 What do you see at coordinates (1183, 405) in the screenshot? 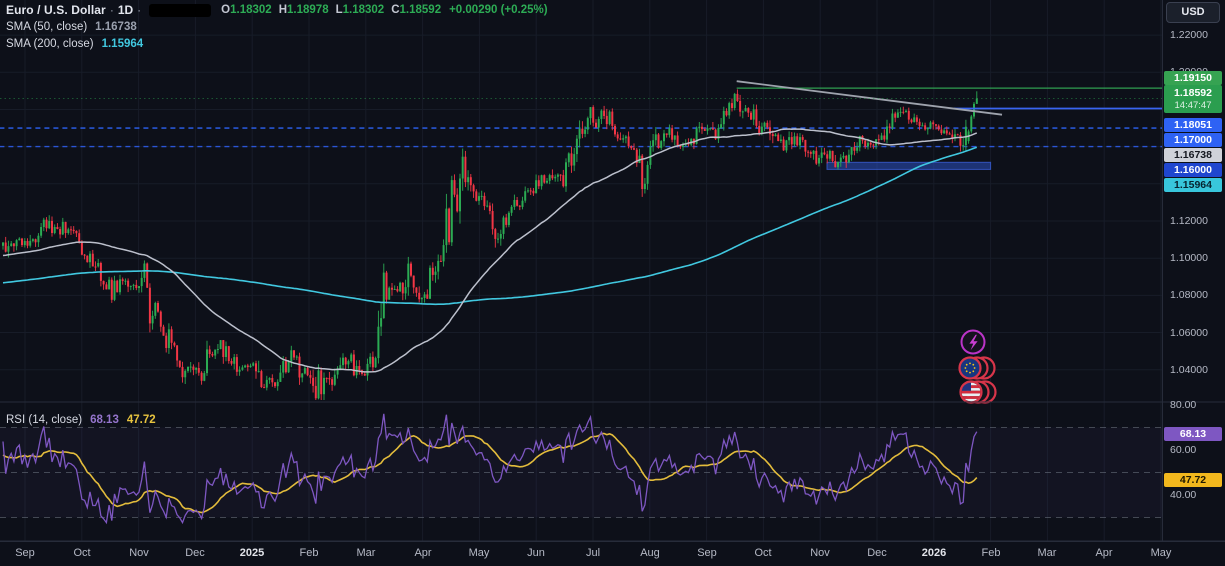
I see `rsi-axis-label: 80.00` at bounding box center [1183, 405].